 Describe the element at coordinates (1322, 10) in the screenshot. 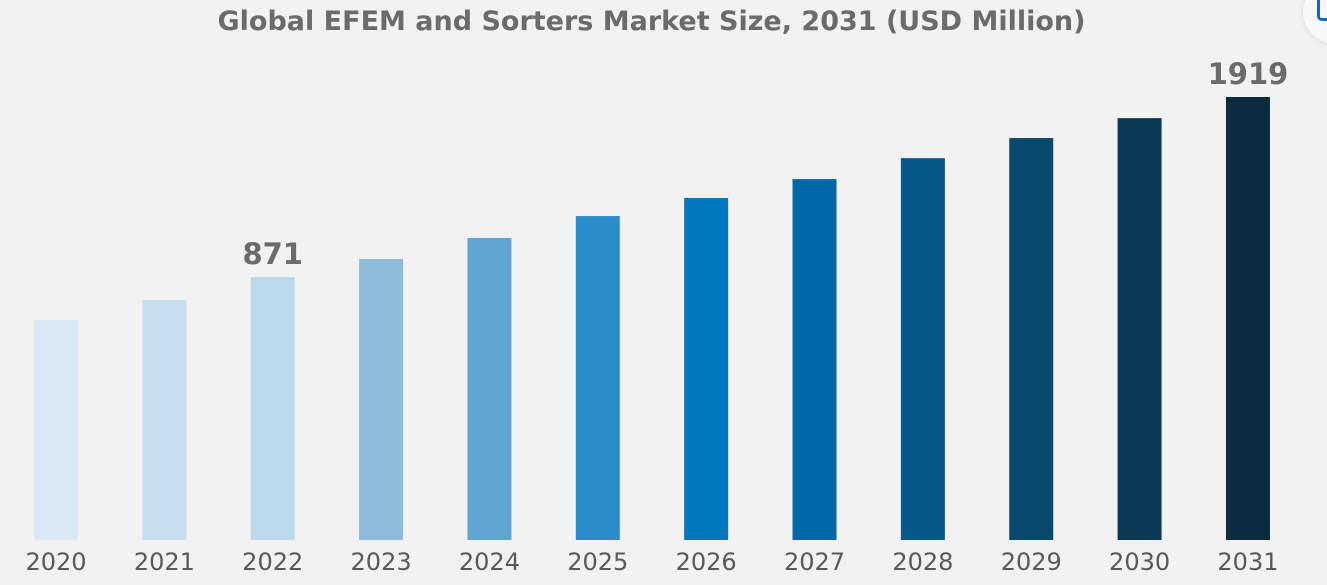

I see `share-icon` at that location.